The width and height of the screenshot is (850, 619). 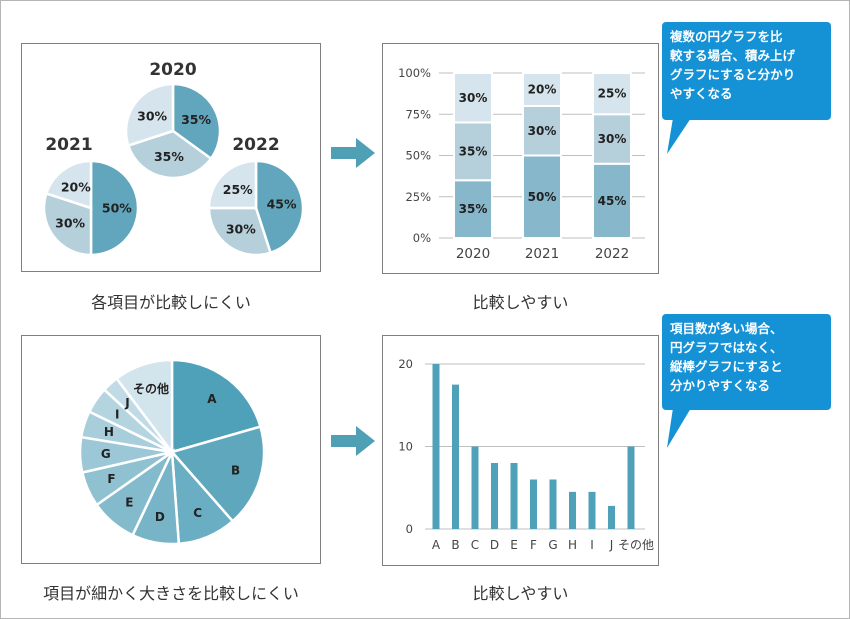 What do you see at coordinates (679, 136) in the screenshot?
I see `callout-pointer-top` at bounding box center [679, 136].